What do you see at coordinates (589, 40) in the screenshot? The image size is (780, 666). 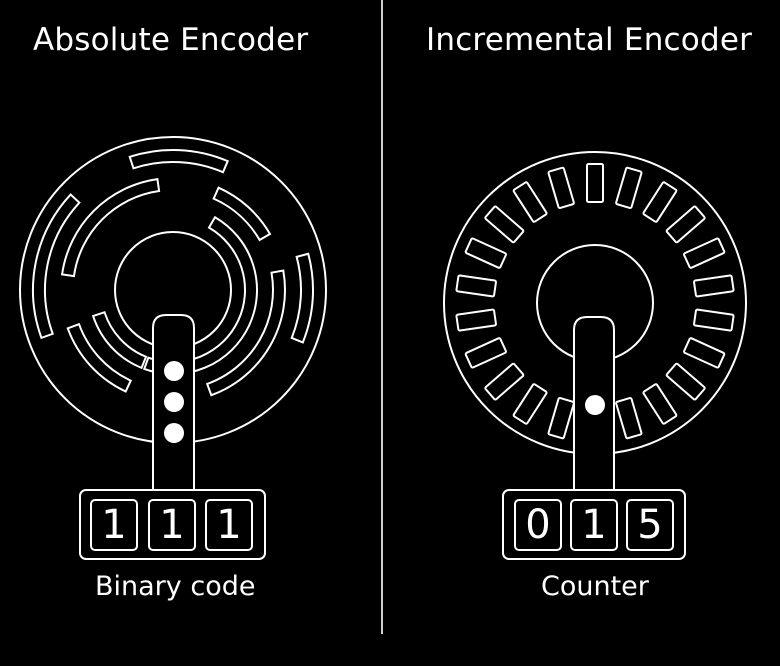 I see `incremental-encoder-title: Incremental Encoder` at bounding box center [589, 40].